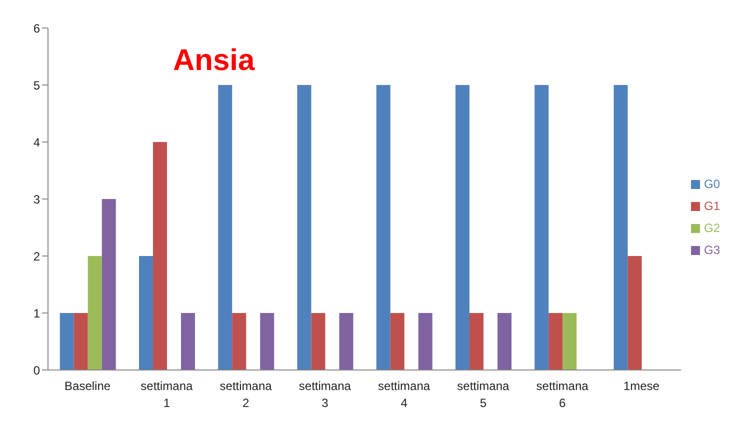 This screenshot has height=433, width=748. I want to click on y-tick-label: 4, so click(36, 142).